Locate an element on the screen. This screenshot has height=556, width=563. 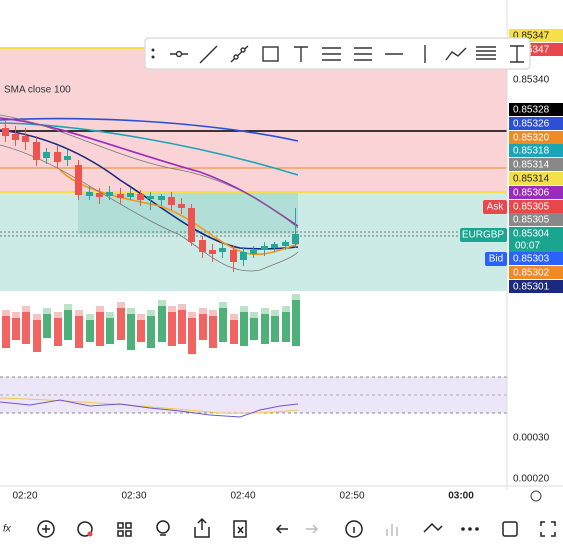
tool-trend is located at coordinates (208, 54).